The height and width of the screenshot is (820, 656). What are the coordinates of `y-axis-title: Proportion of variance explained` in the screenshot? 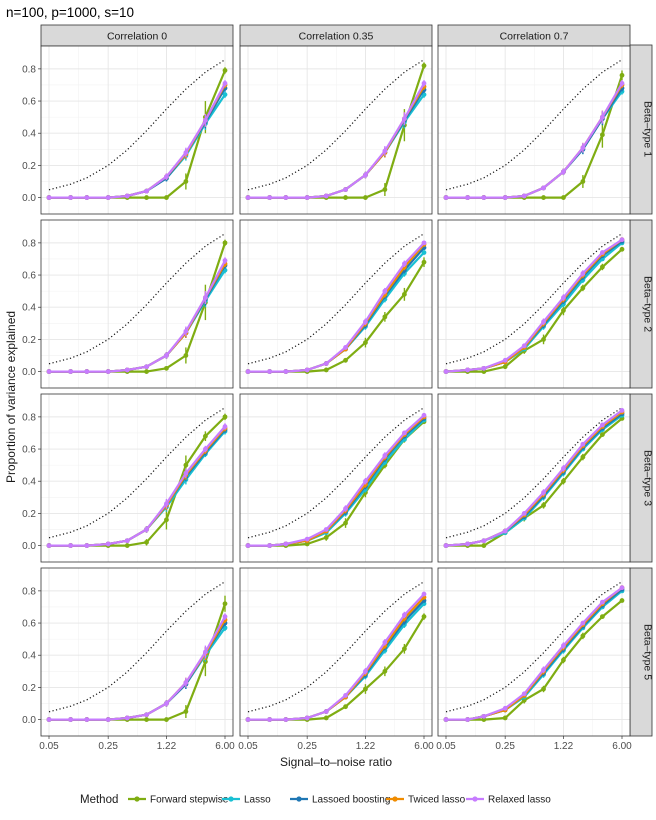 It's located at (11, 397).